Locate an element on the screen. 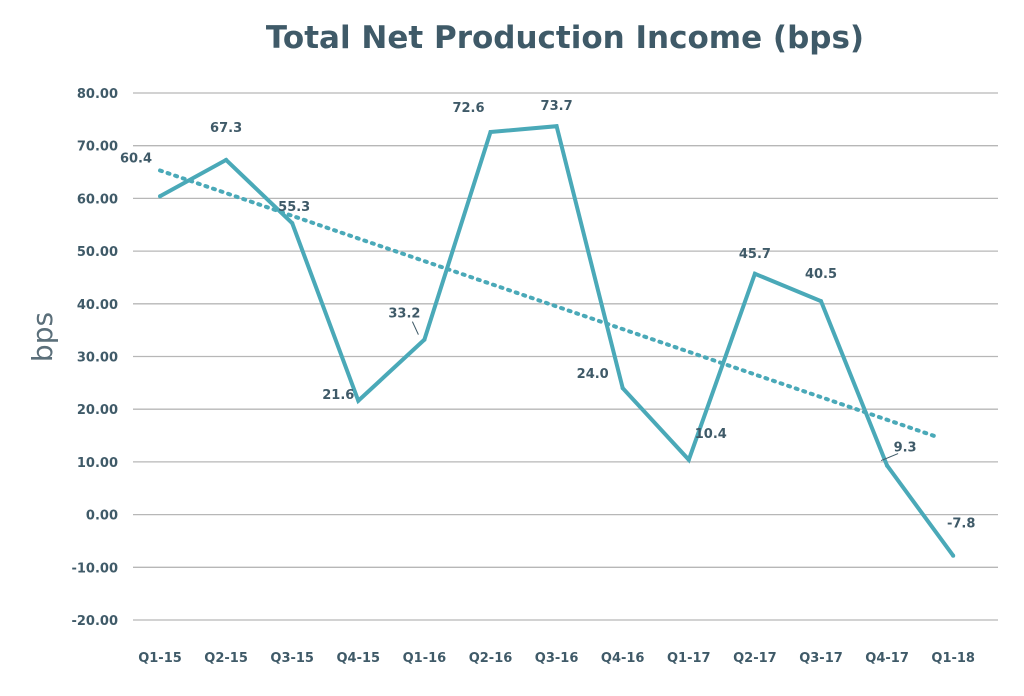 This screenshot has width=1024, height=696. x-tick-label: Q4-17 is located at coordinates (887, 658).